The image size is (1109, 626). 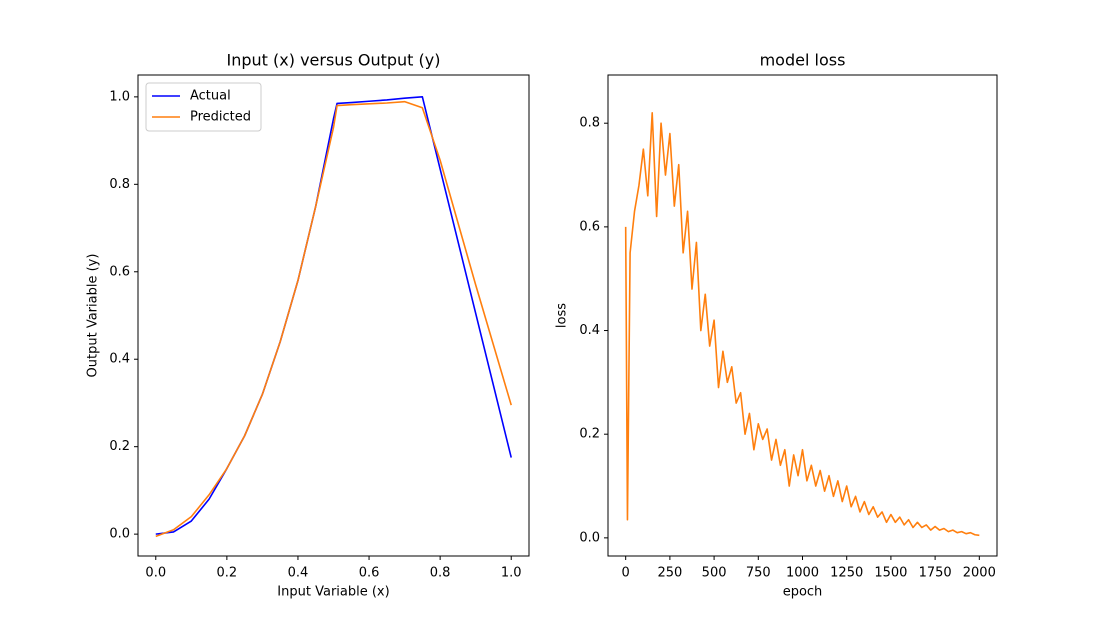 I want to click on x-tick-label: 1250, so click(x=846, y=573).